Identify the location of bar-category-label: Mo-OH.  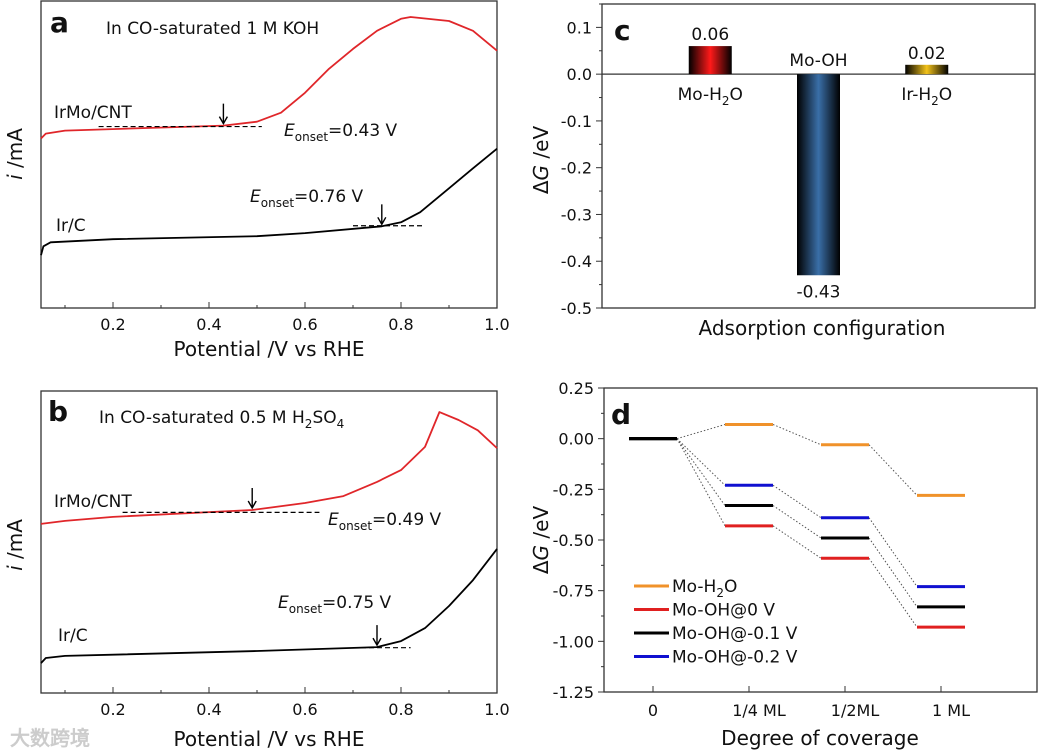
(818, 61).